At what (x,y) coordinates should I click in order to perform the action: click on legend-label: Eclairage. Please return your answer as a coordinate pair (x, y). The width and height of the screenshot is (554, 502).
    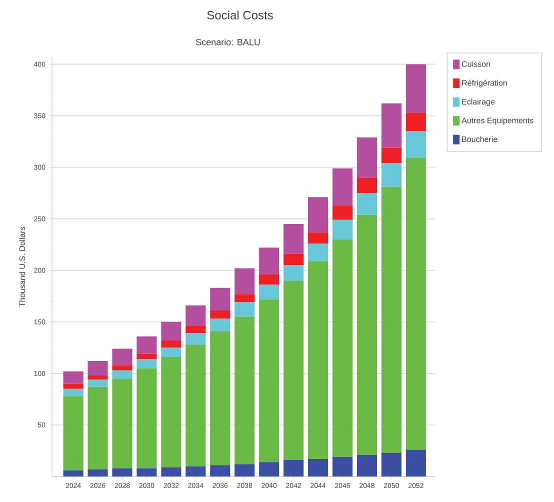
    Looking at the image, I should click on (478, 102).